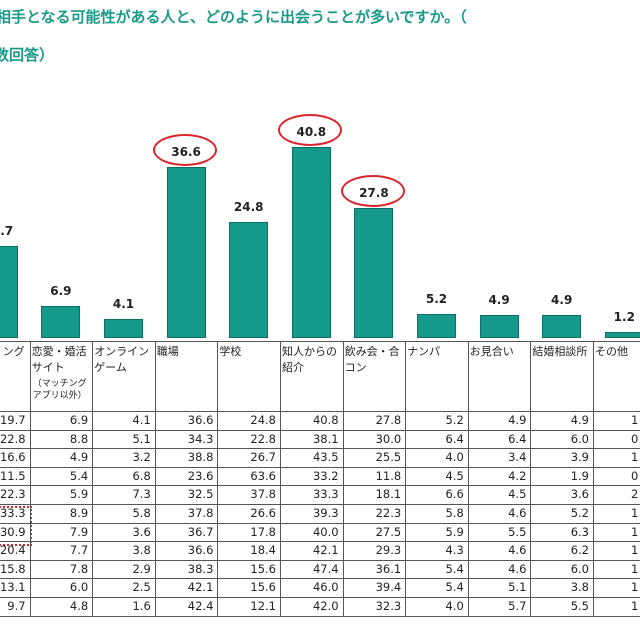  I want to click on category-label: 学校, so click(230, 351).